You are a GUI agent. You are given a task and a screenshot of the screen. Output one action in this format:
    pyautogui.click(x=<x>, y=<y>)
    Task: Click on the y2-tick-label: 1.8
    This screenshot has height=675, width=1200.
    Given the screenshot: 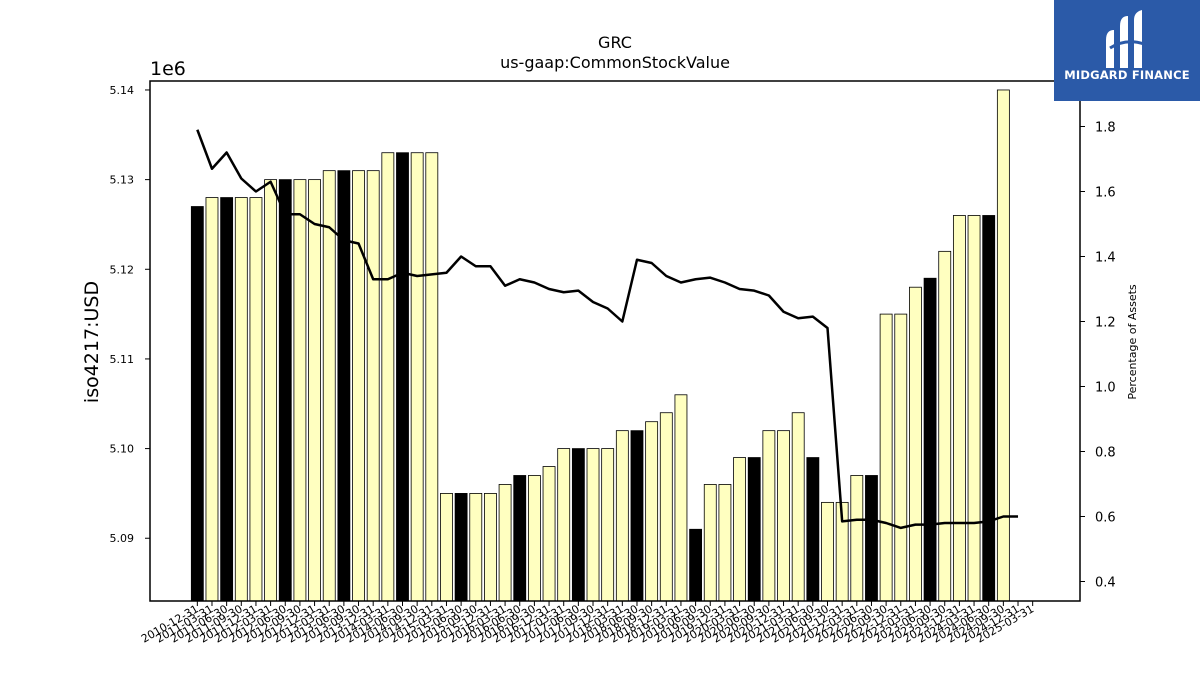 What is the action you would take?
    pyautogui.click(x=1105, y=128)
    